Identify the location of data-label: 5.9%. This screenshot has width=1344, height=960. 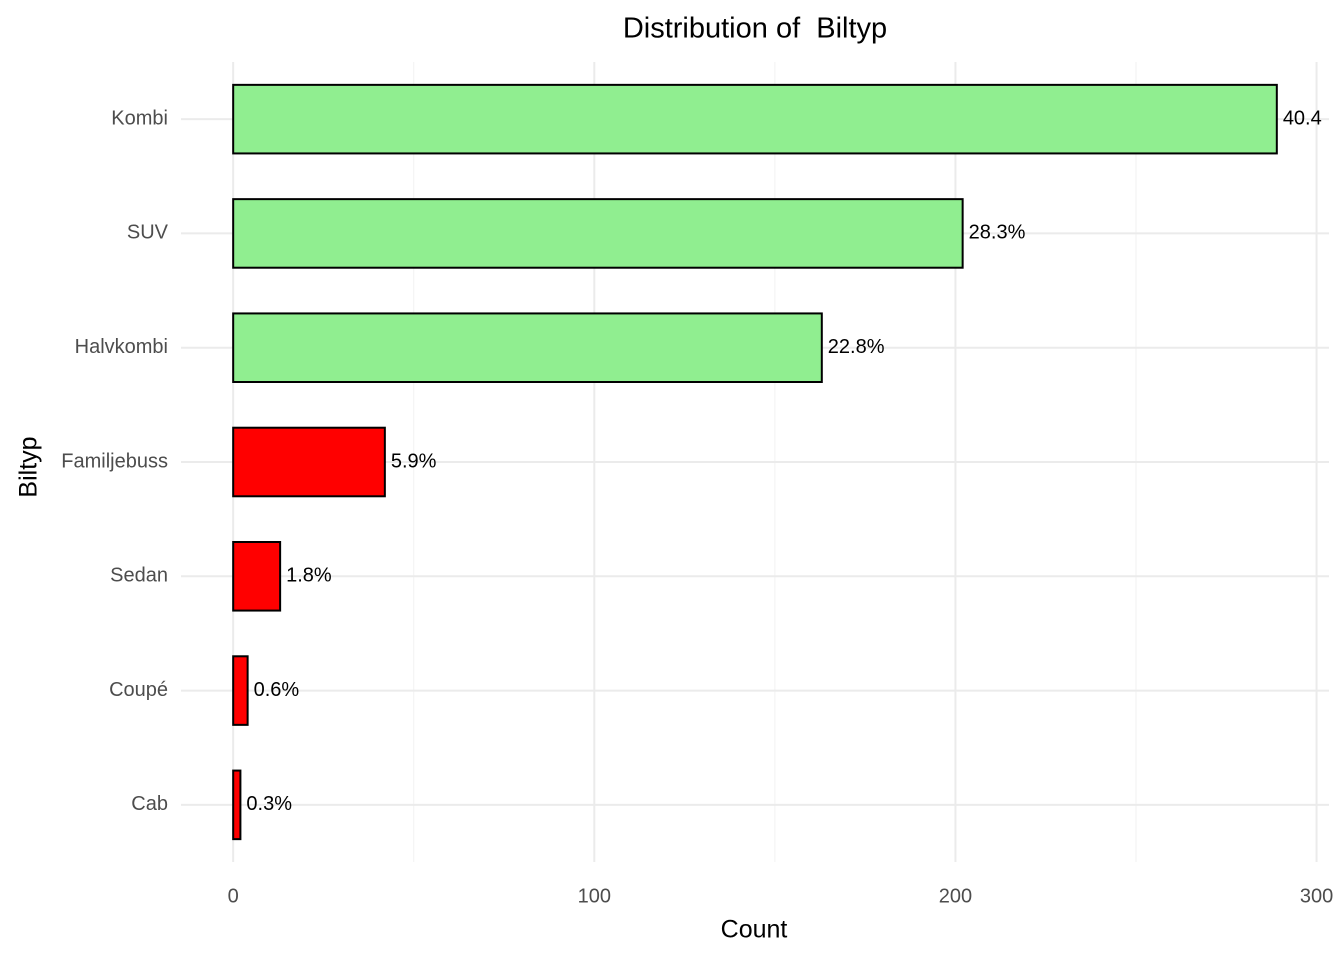
(414, 461).